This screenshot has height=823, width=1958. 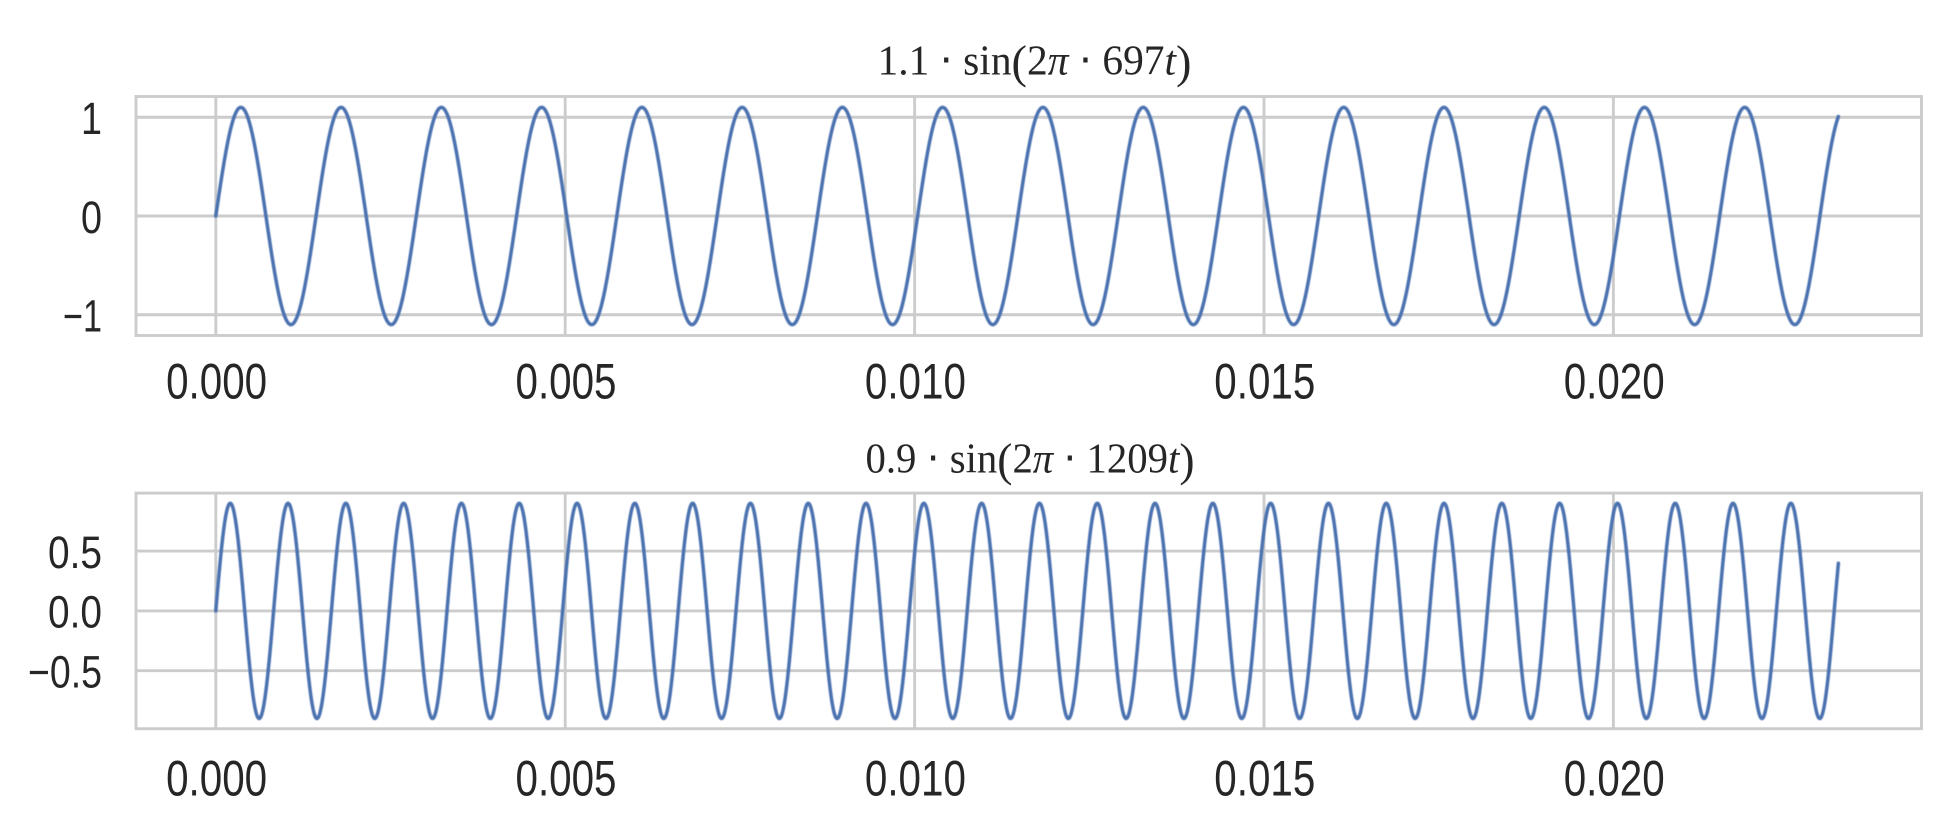 What do you see at coordinates (91, 118) in the screenshot?
I see `svg-text: 1` at bounding box center [91, 118].